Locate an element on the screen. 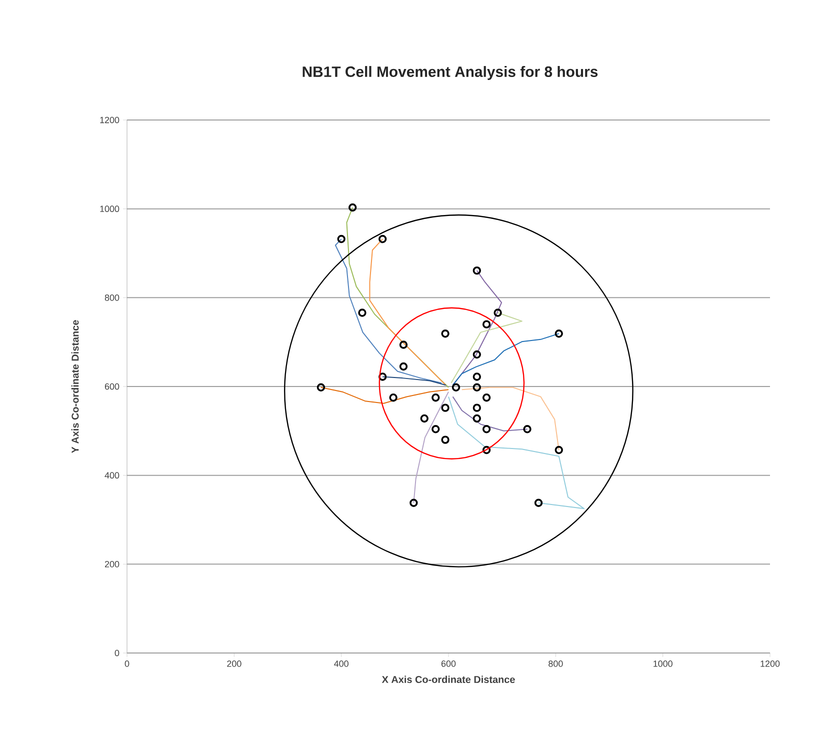  chart-title: NB1T Cell Movement Analysis for 8 hours is located at coordinates (450, 73).